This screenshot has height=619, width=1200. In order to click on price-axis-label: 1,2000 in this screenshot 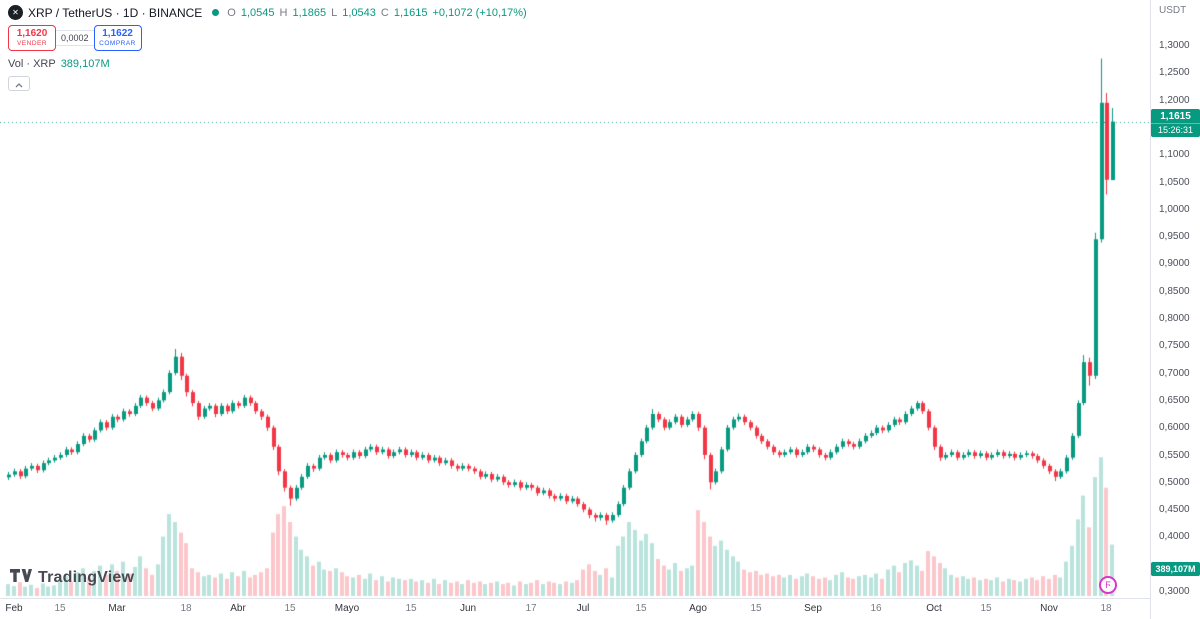, I will do `click(1174, 100)`.